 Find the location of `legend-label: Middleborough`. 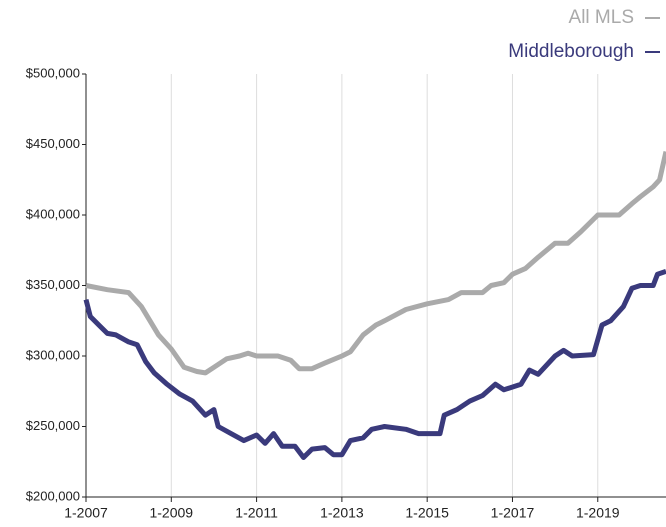

legend-label: Middleborough is located at coordinates (571, 51).